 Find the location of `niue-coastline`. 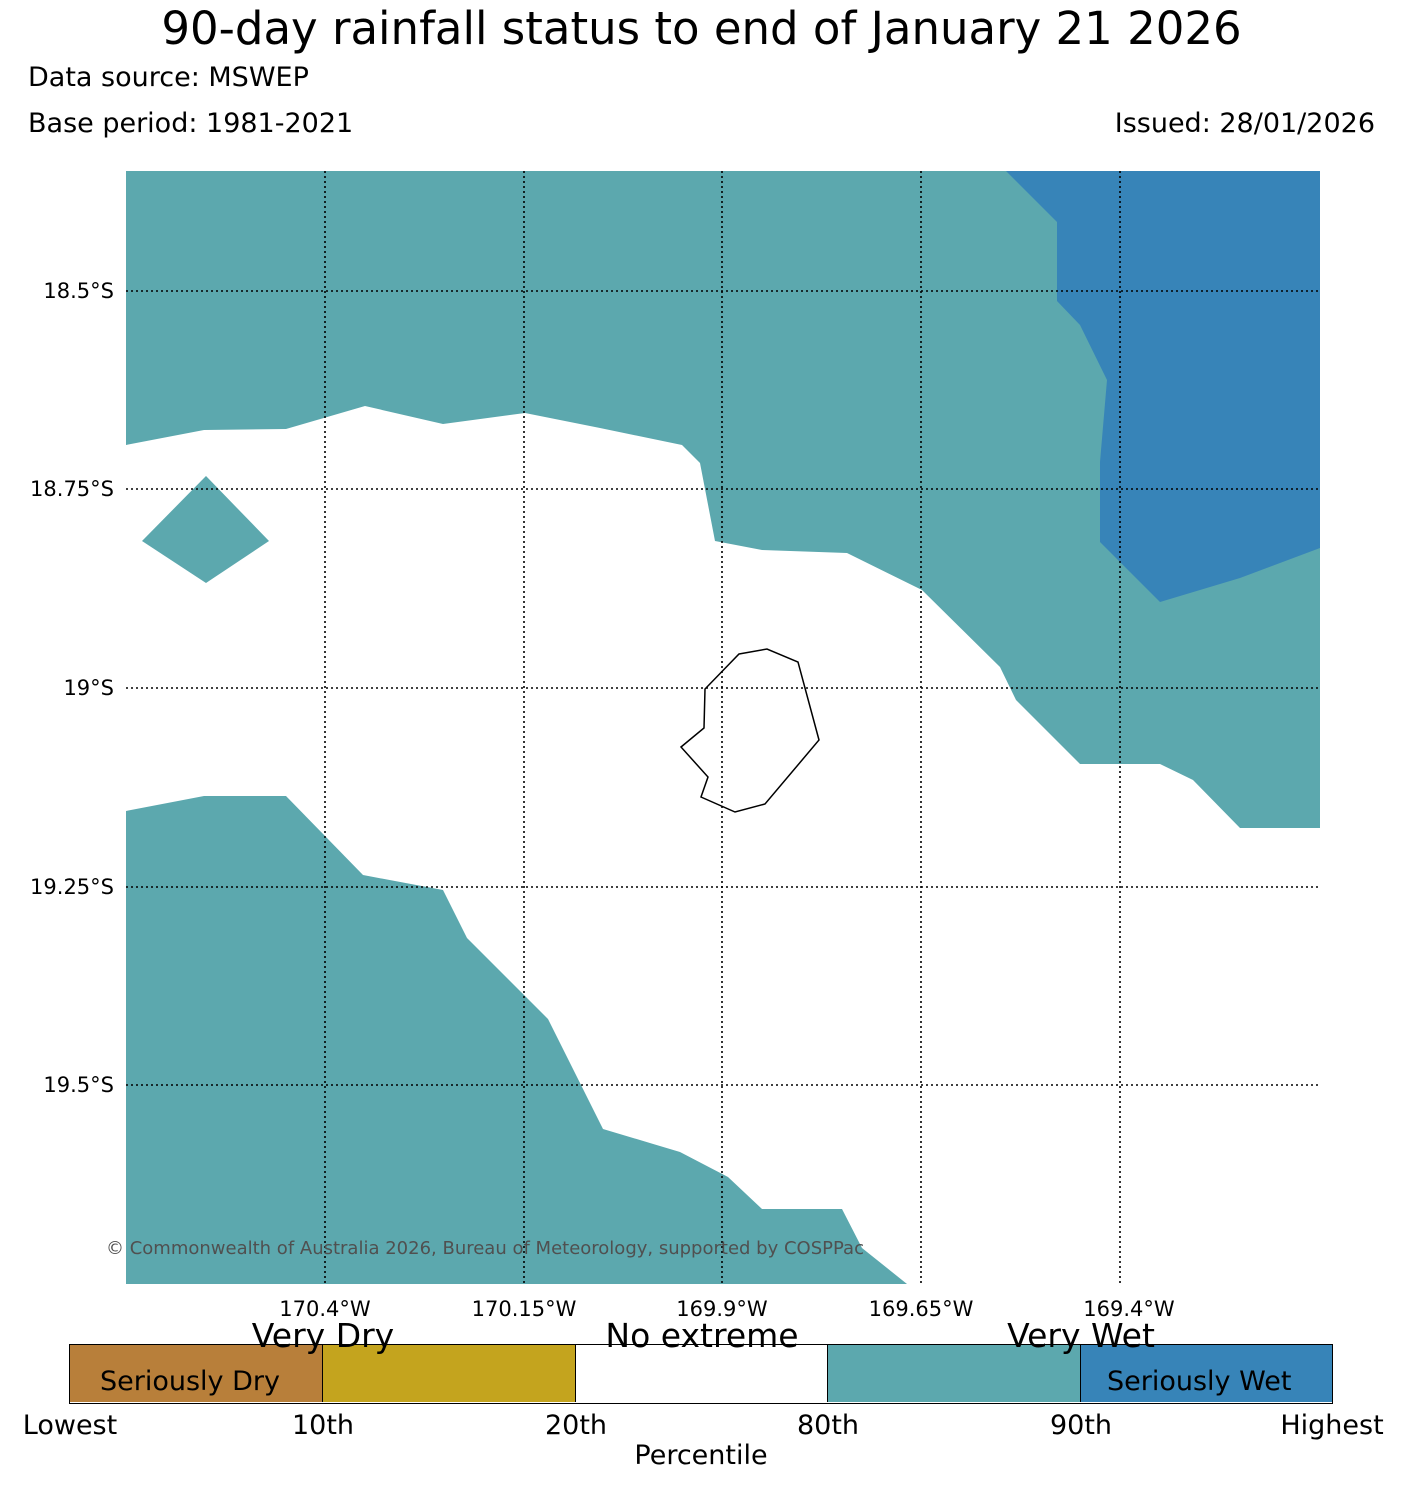

niue-coastline is located at coordinates (749, 730).